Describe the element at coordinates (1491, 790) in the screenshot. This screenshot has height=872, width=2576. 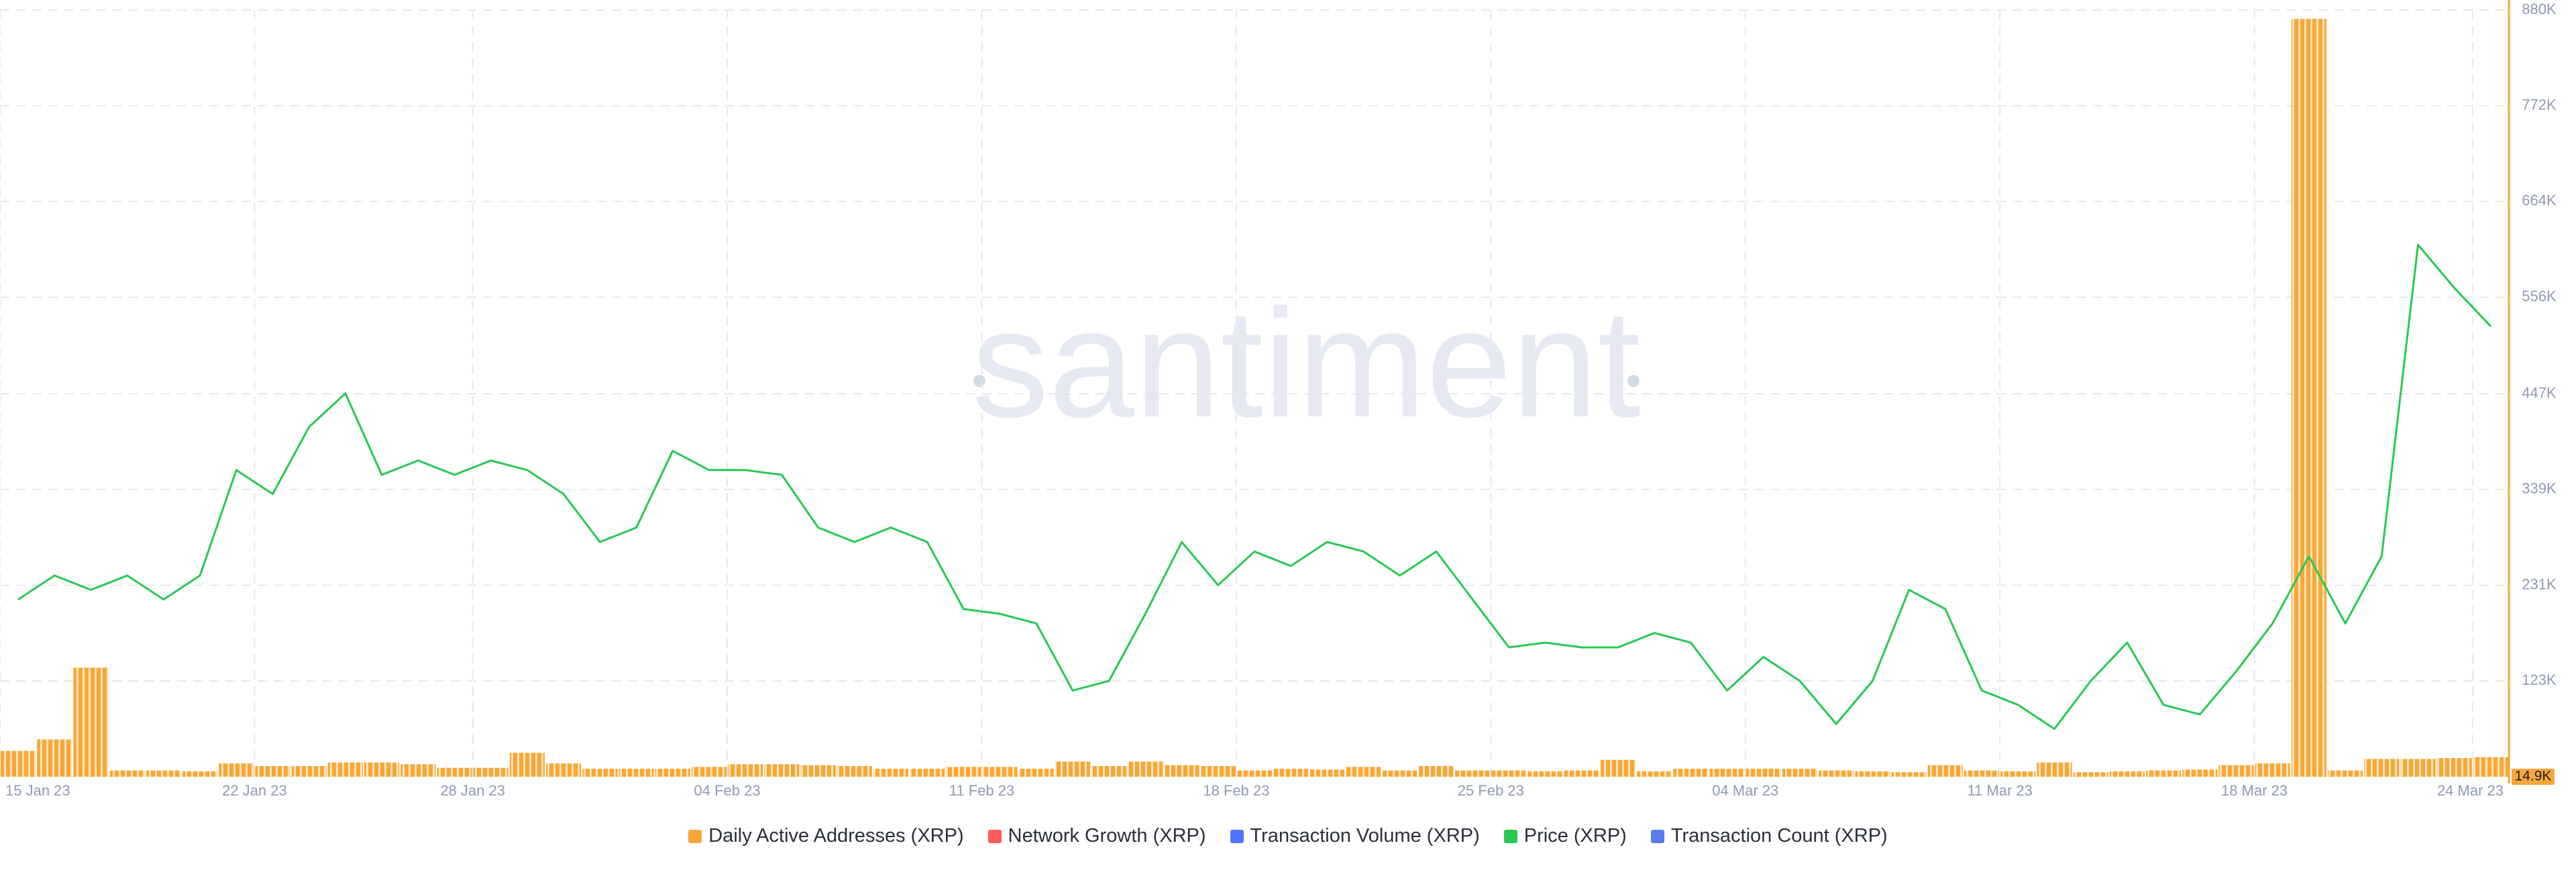
I see `x-tick-label: 25 Feb 23` at that location.